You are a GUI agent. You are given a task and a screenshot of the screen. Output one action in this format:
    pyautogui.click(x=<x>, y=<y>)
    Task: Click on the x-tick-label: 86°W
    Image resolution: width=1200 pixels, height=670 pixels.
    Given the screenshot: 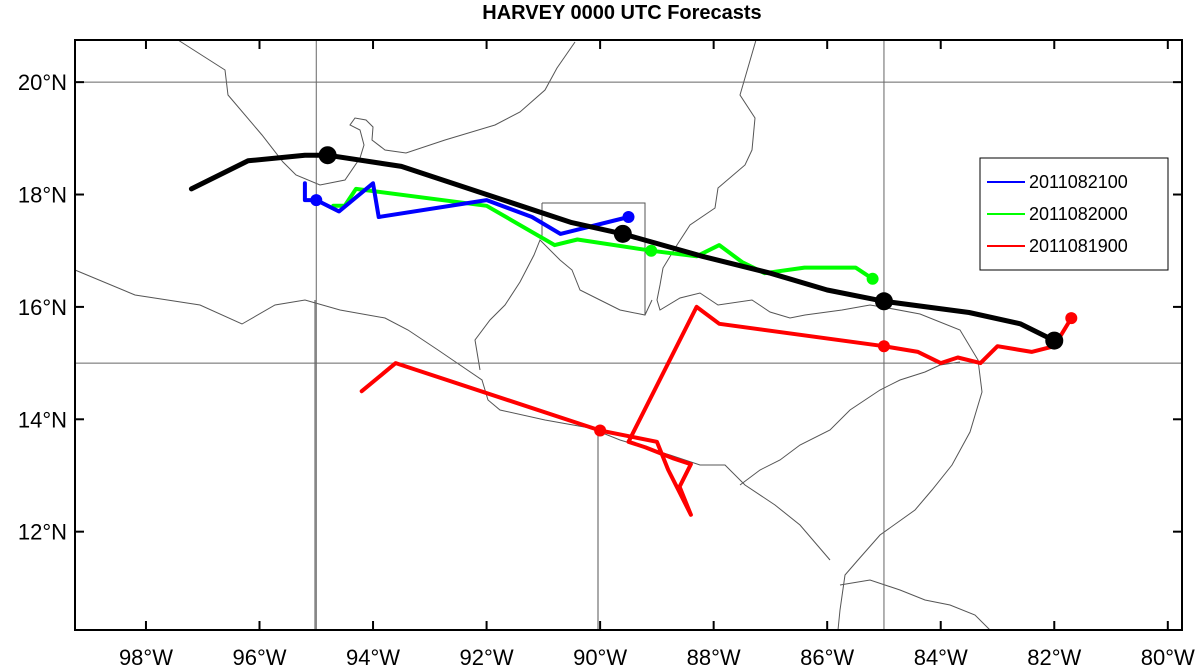 What is the action you would take?
    pyautogui.click(x=827, y=657)
    